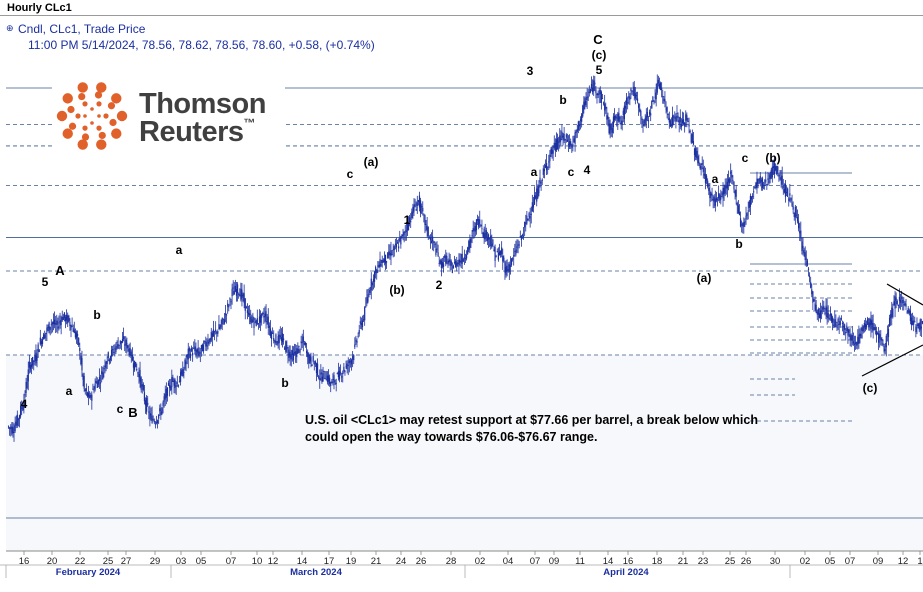 This screenshot has height=592, width=923. Describe the element at coordinates (284, 383) in the screenshot. I see `wave-label: b` at that location.